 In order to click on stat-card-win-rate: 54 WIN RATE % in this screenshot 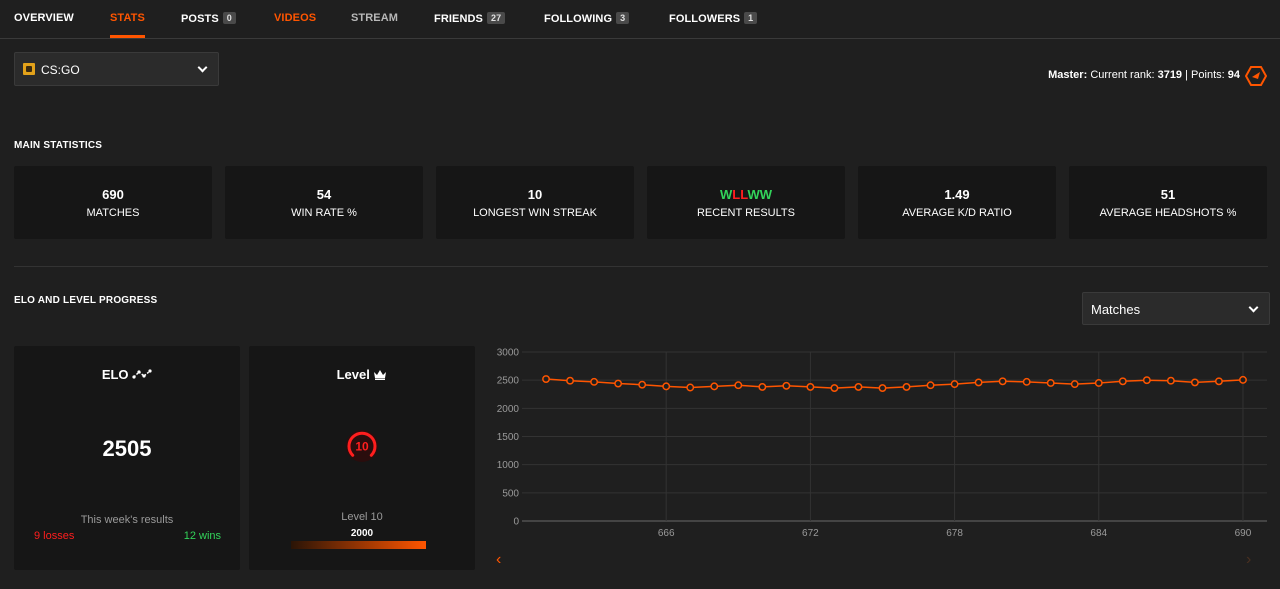, I will do `click(324, 202)`.